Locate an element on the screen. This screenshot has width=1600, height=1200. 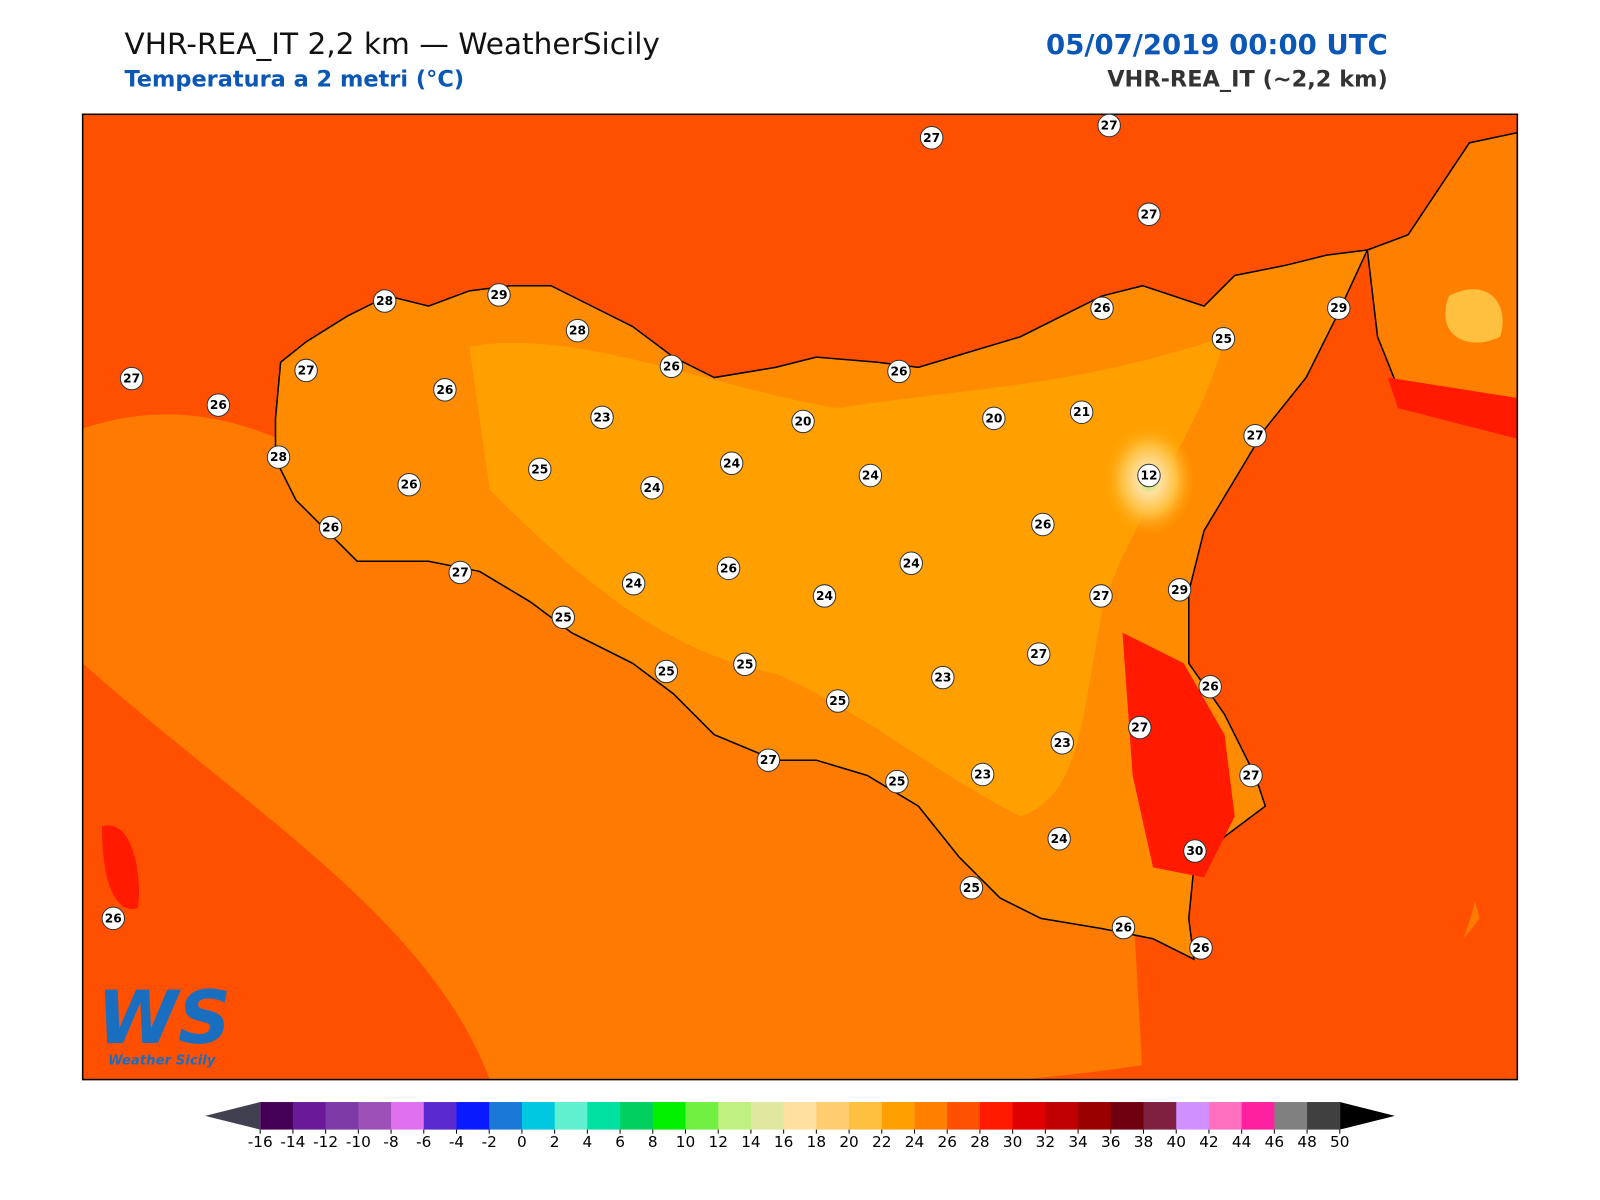
calabria-hot is located at coordinates (1452, 408).